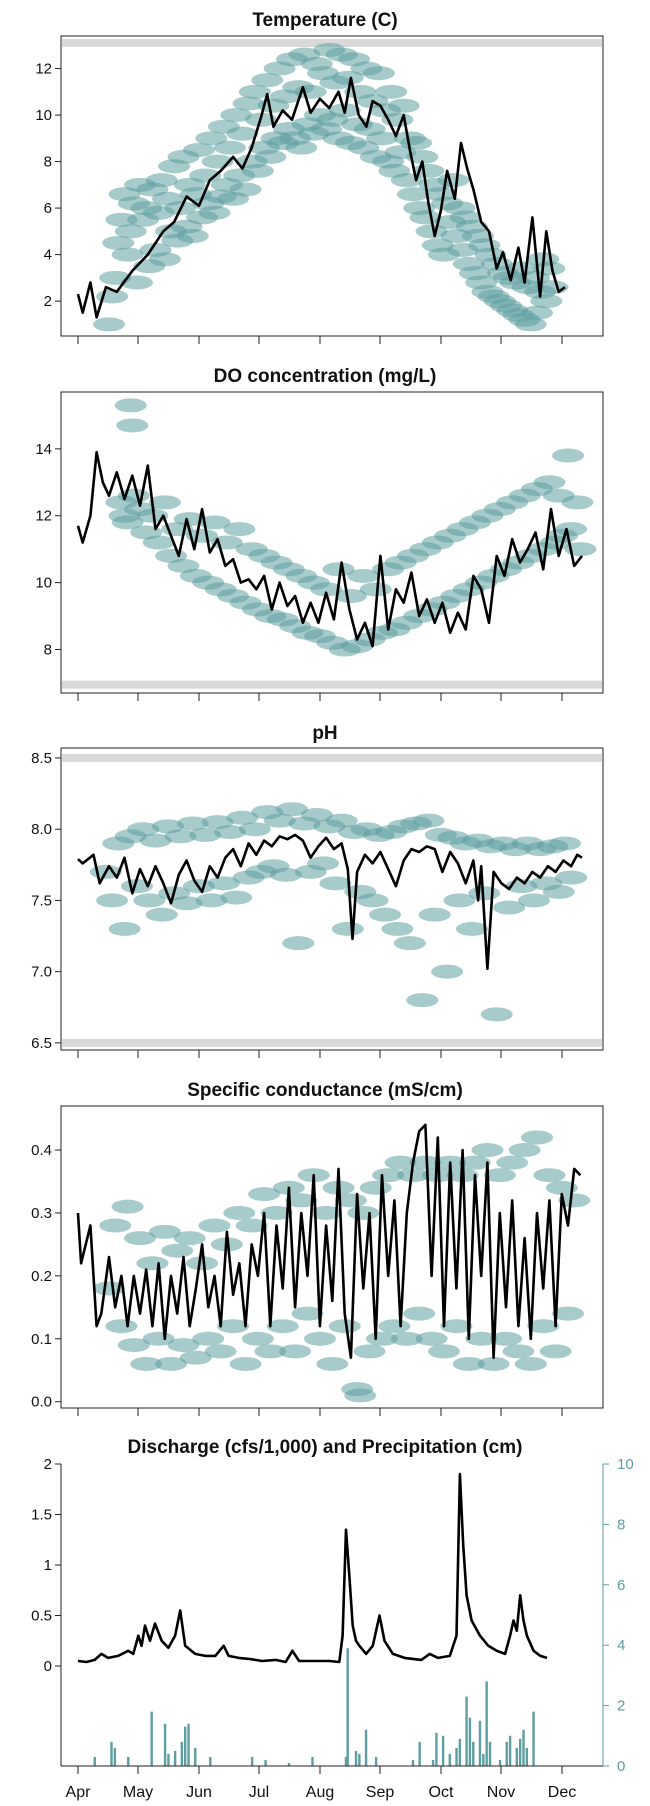  Describe the element at coordinates (621, 1706) in the screenshot. I see `right-y-tick-label: 2` at that location.